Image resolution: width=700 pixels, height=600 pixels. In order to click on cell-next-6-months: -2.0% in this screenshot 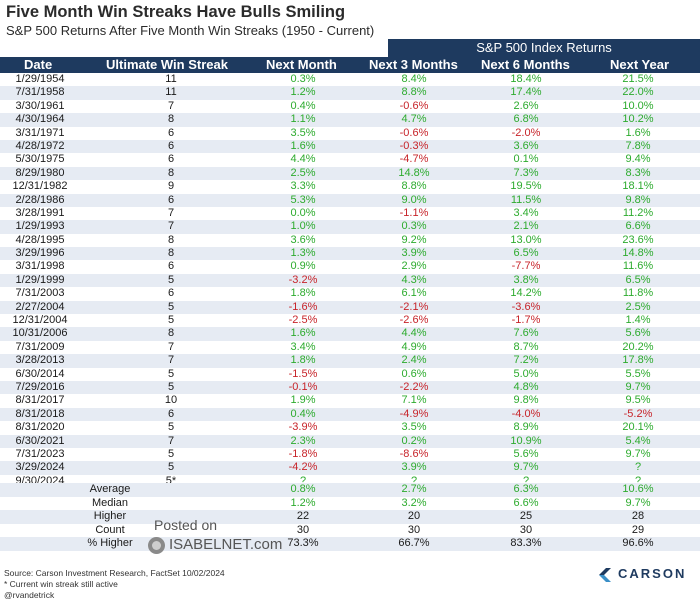, I will do `click(526, 132)`.